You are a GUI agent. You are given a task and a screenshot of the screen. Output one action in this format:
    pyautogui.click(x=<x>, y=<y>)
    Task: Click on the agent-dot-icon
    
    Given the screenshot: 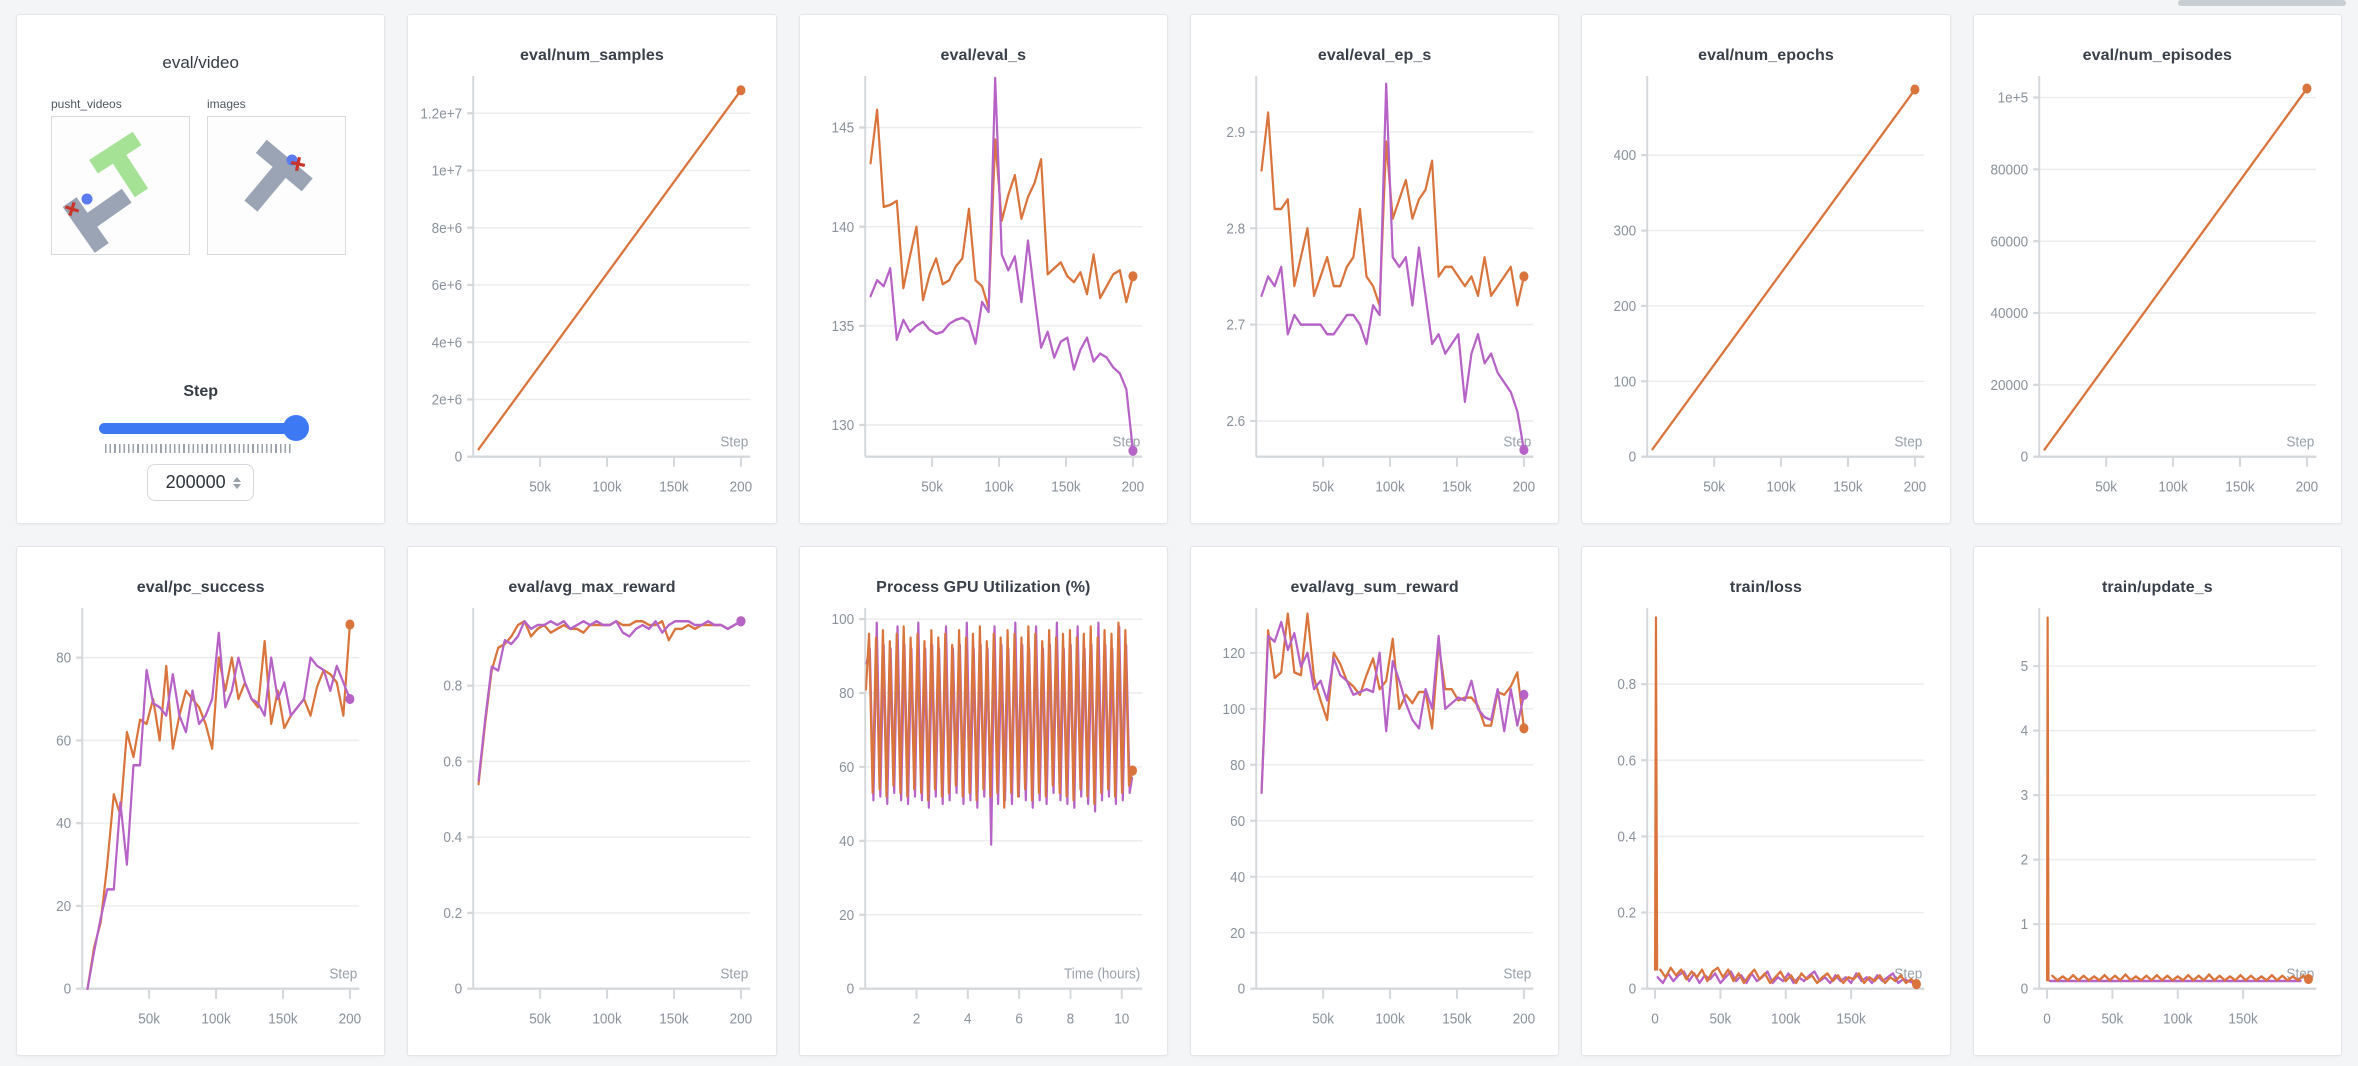 What is the action you would take?
    pyautogui.click(x=87, y=199)
    